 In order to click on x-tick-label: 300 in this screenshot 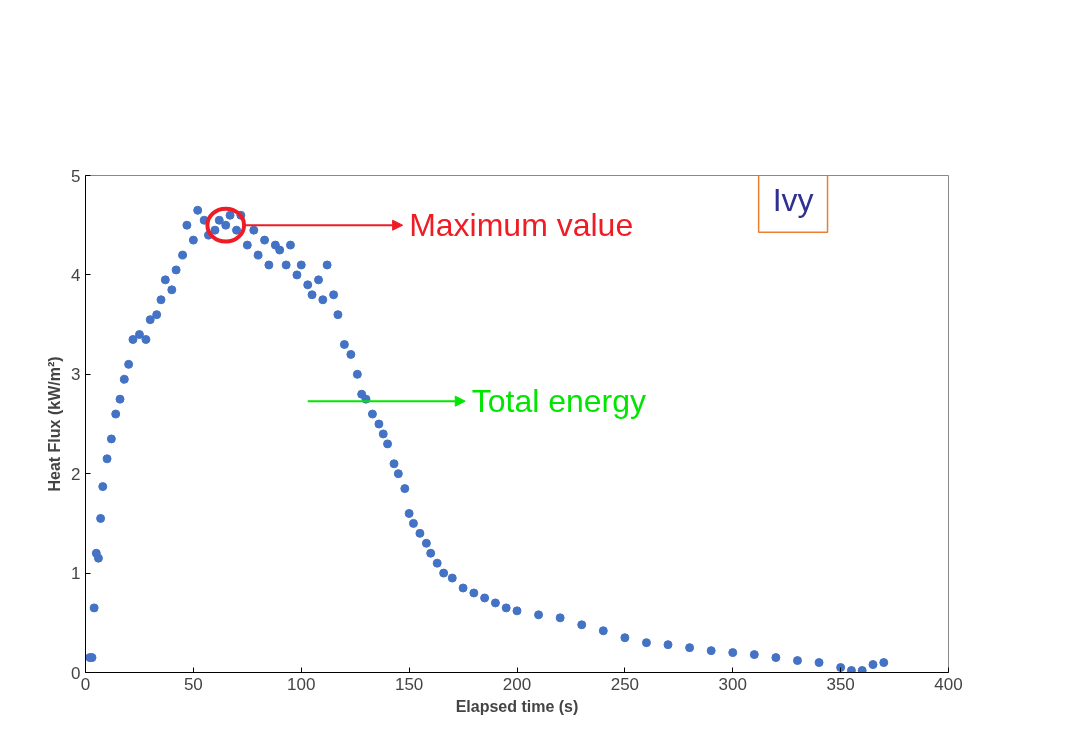, I will do `click(732, 684)`.